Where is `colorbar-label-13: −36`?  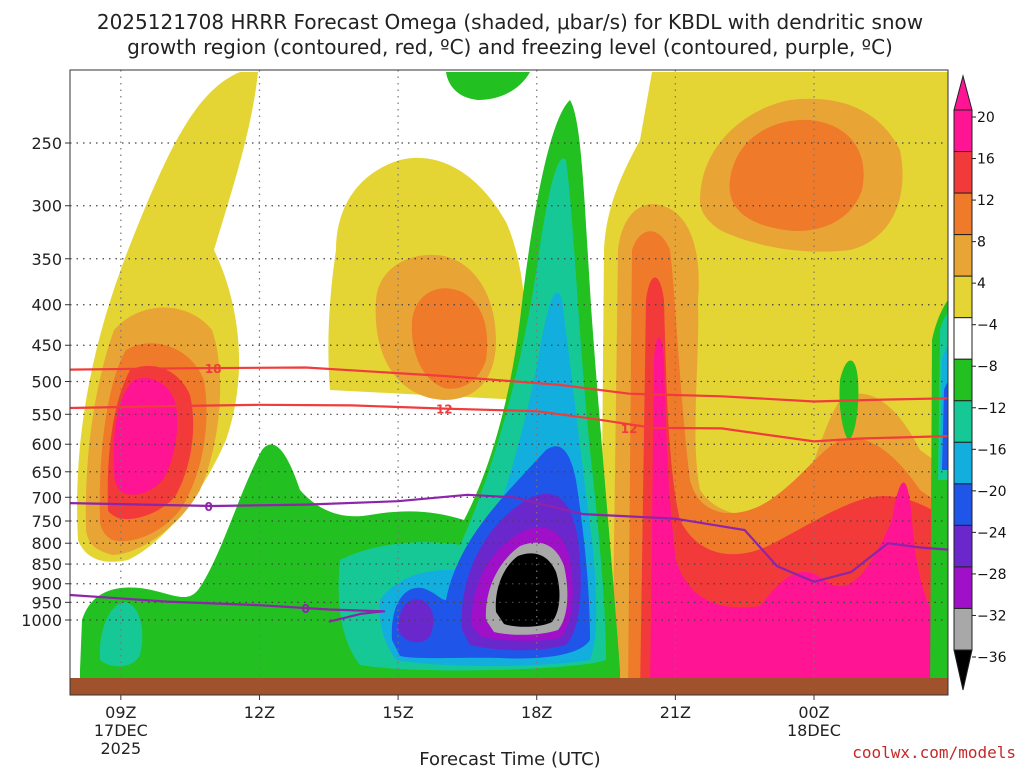 colorbar-label-13: −36 is located at coordinates (992, 658).